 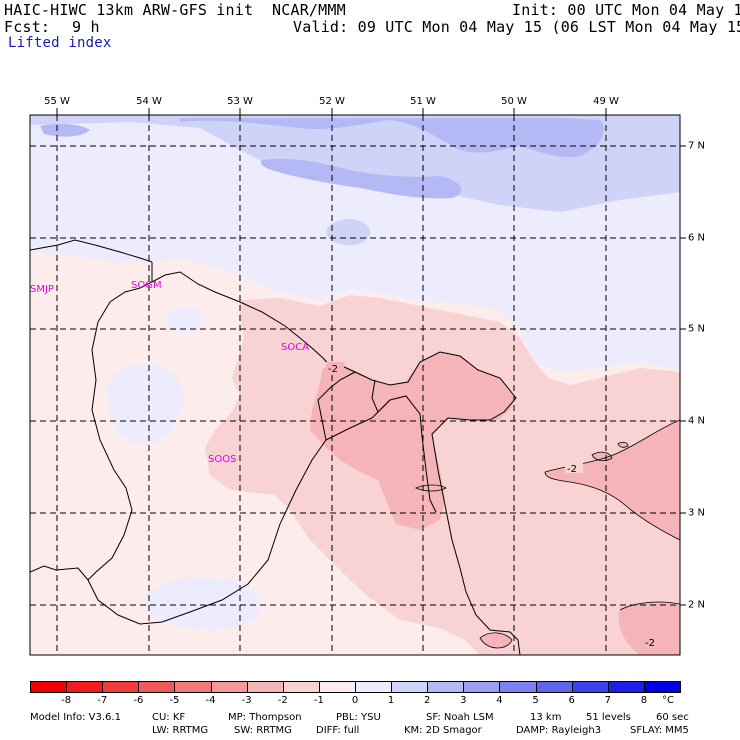 What do you see at coordinates (626, 10) in the screenshot?
I see `init-time: Init: 00 UTC Mon 04 May 15` at bounding box center [626, 10].